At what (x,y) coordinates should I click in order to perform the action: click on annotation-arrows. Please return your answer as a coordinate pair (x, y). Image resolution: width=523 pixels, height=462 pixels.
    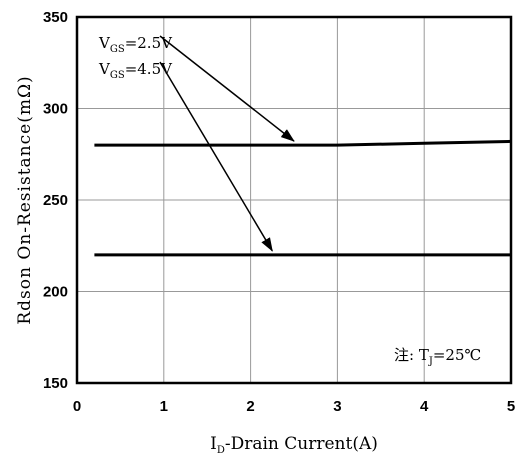
    Looking at the image, I should click on (227, 143).